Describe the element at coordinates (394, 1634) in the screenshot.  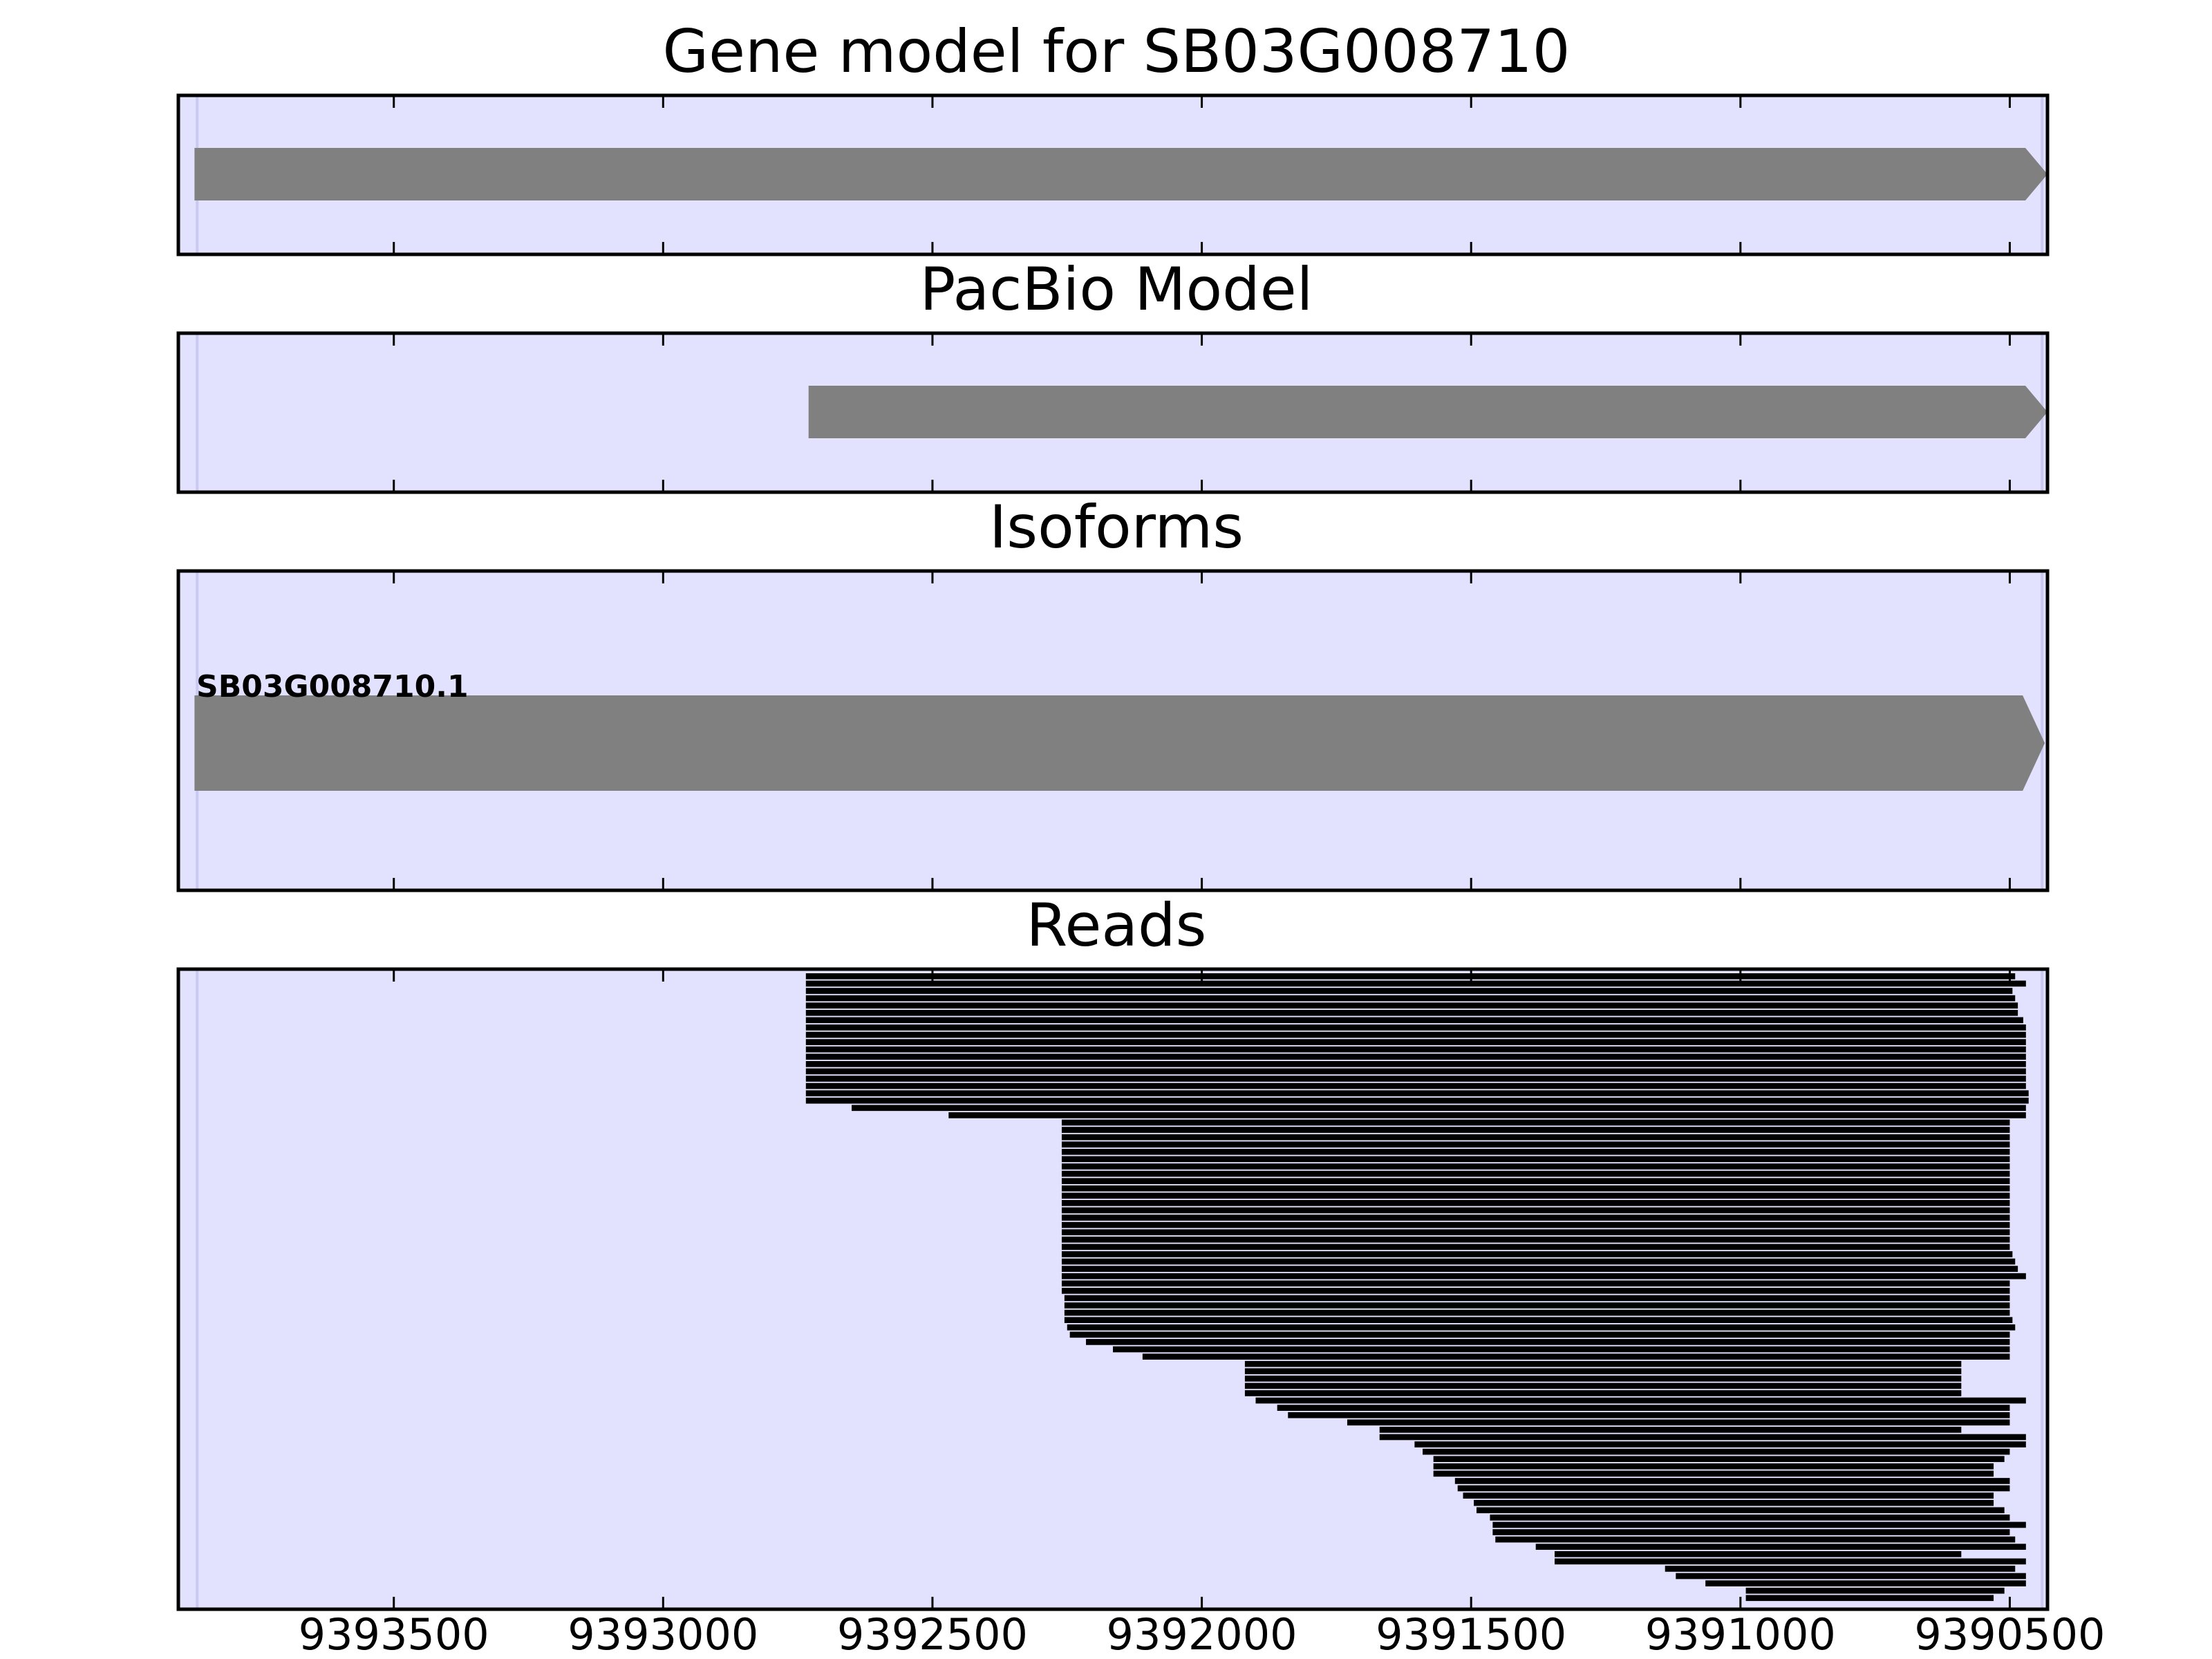
I see `x-tick-label: 9393500` at that location.